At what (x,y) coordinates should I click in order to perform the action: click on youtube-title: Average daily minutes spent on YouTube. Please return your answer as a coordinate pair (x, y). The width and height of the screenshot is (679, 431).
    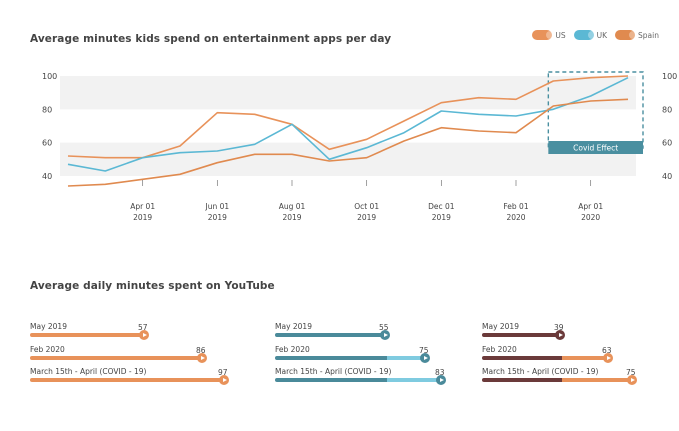
    Looking at the image, I should click on (152, 286).